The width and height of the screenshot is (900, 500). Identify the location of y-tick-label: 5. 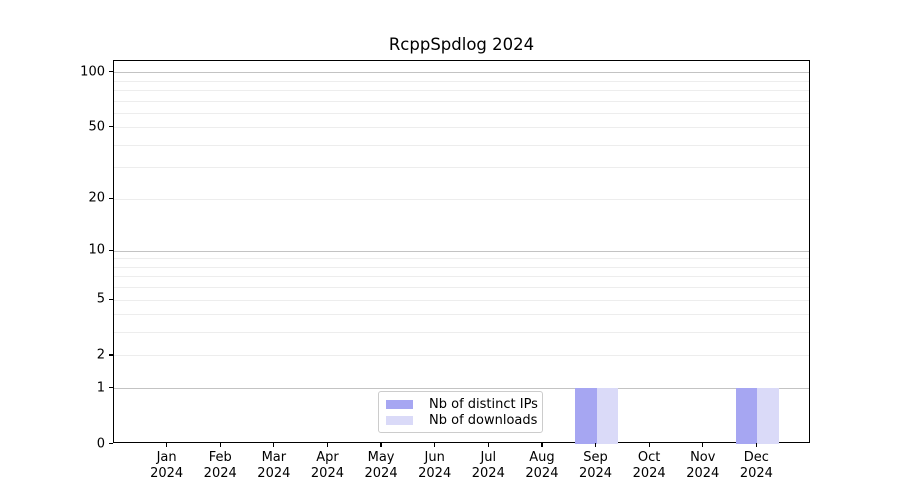
(100, 299).